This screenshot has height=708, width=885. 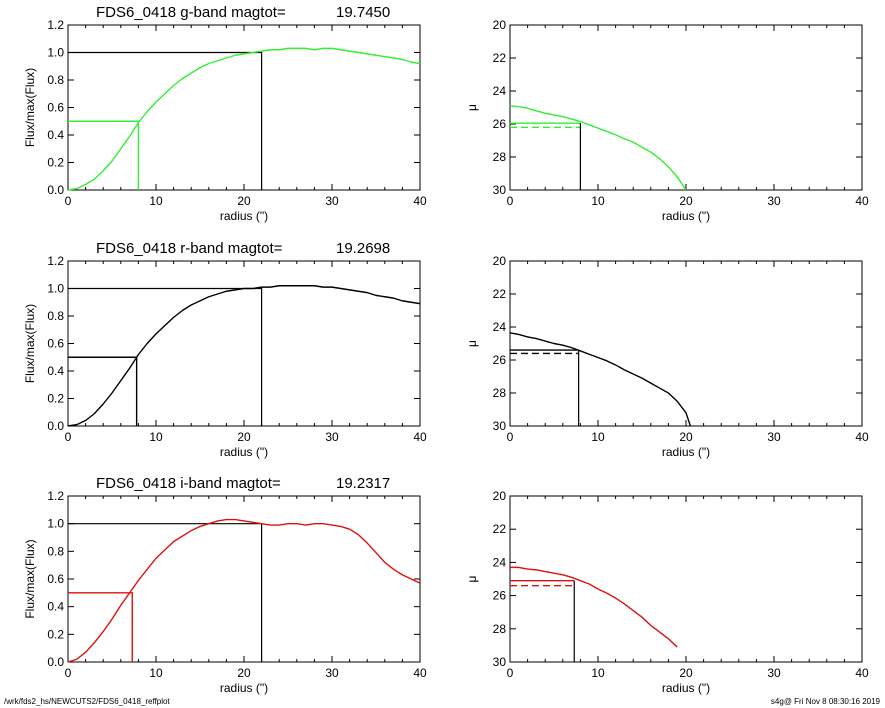 I want to click on r-profile-panel: 0 10 20 30 40 20 22 24 26 28 30 radius (") μ, so click(x=667, y=356).